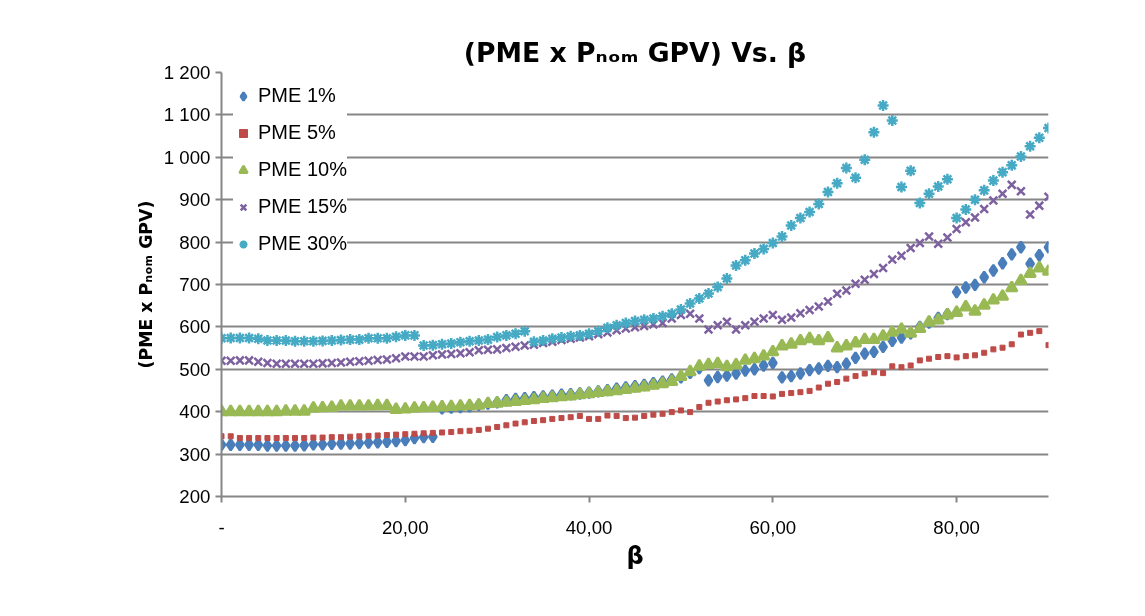  What do you see at coordinates (195, 242) in the screenshot?
I see `y-tick-label: 800` at bounding box center [195, 242].